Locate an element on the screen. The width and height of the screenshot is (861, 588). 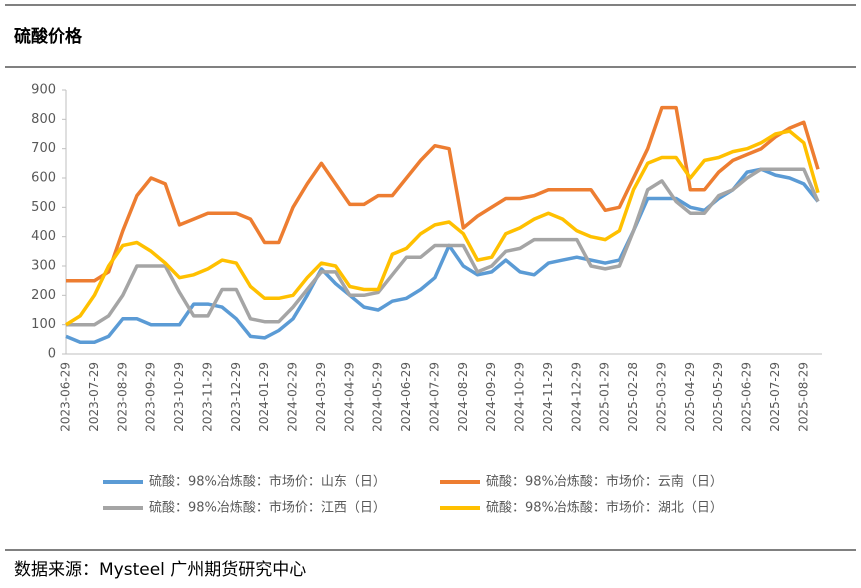
x-tick-label: 2024-10-29 is located at coordinates (520, 397).